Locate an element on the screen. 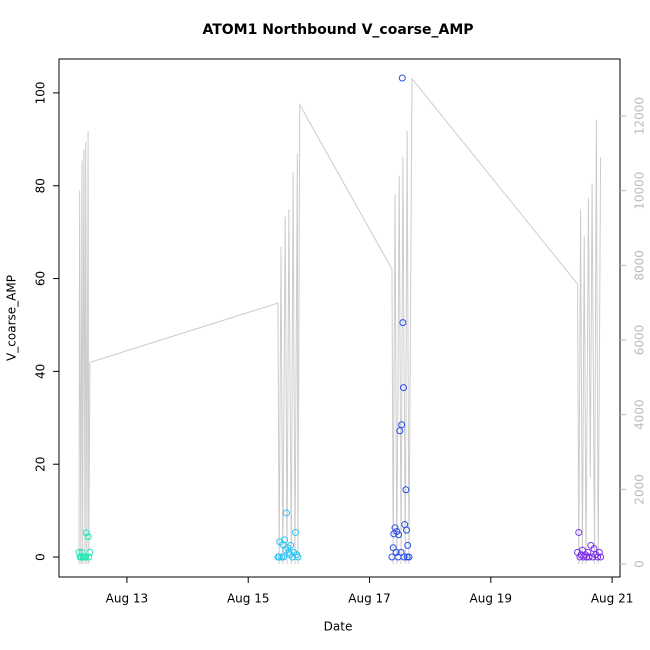 The height and width of the screenshot is (650, 650). y2-tick-label: 12000 is located at coordinates (640, 116).